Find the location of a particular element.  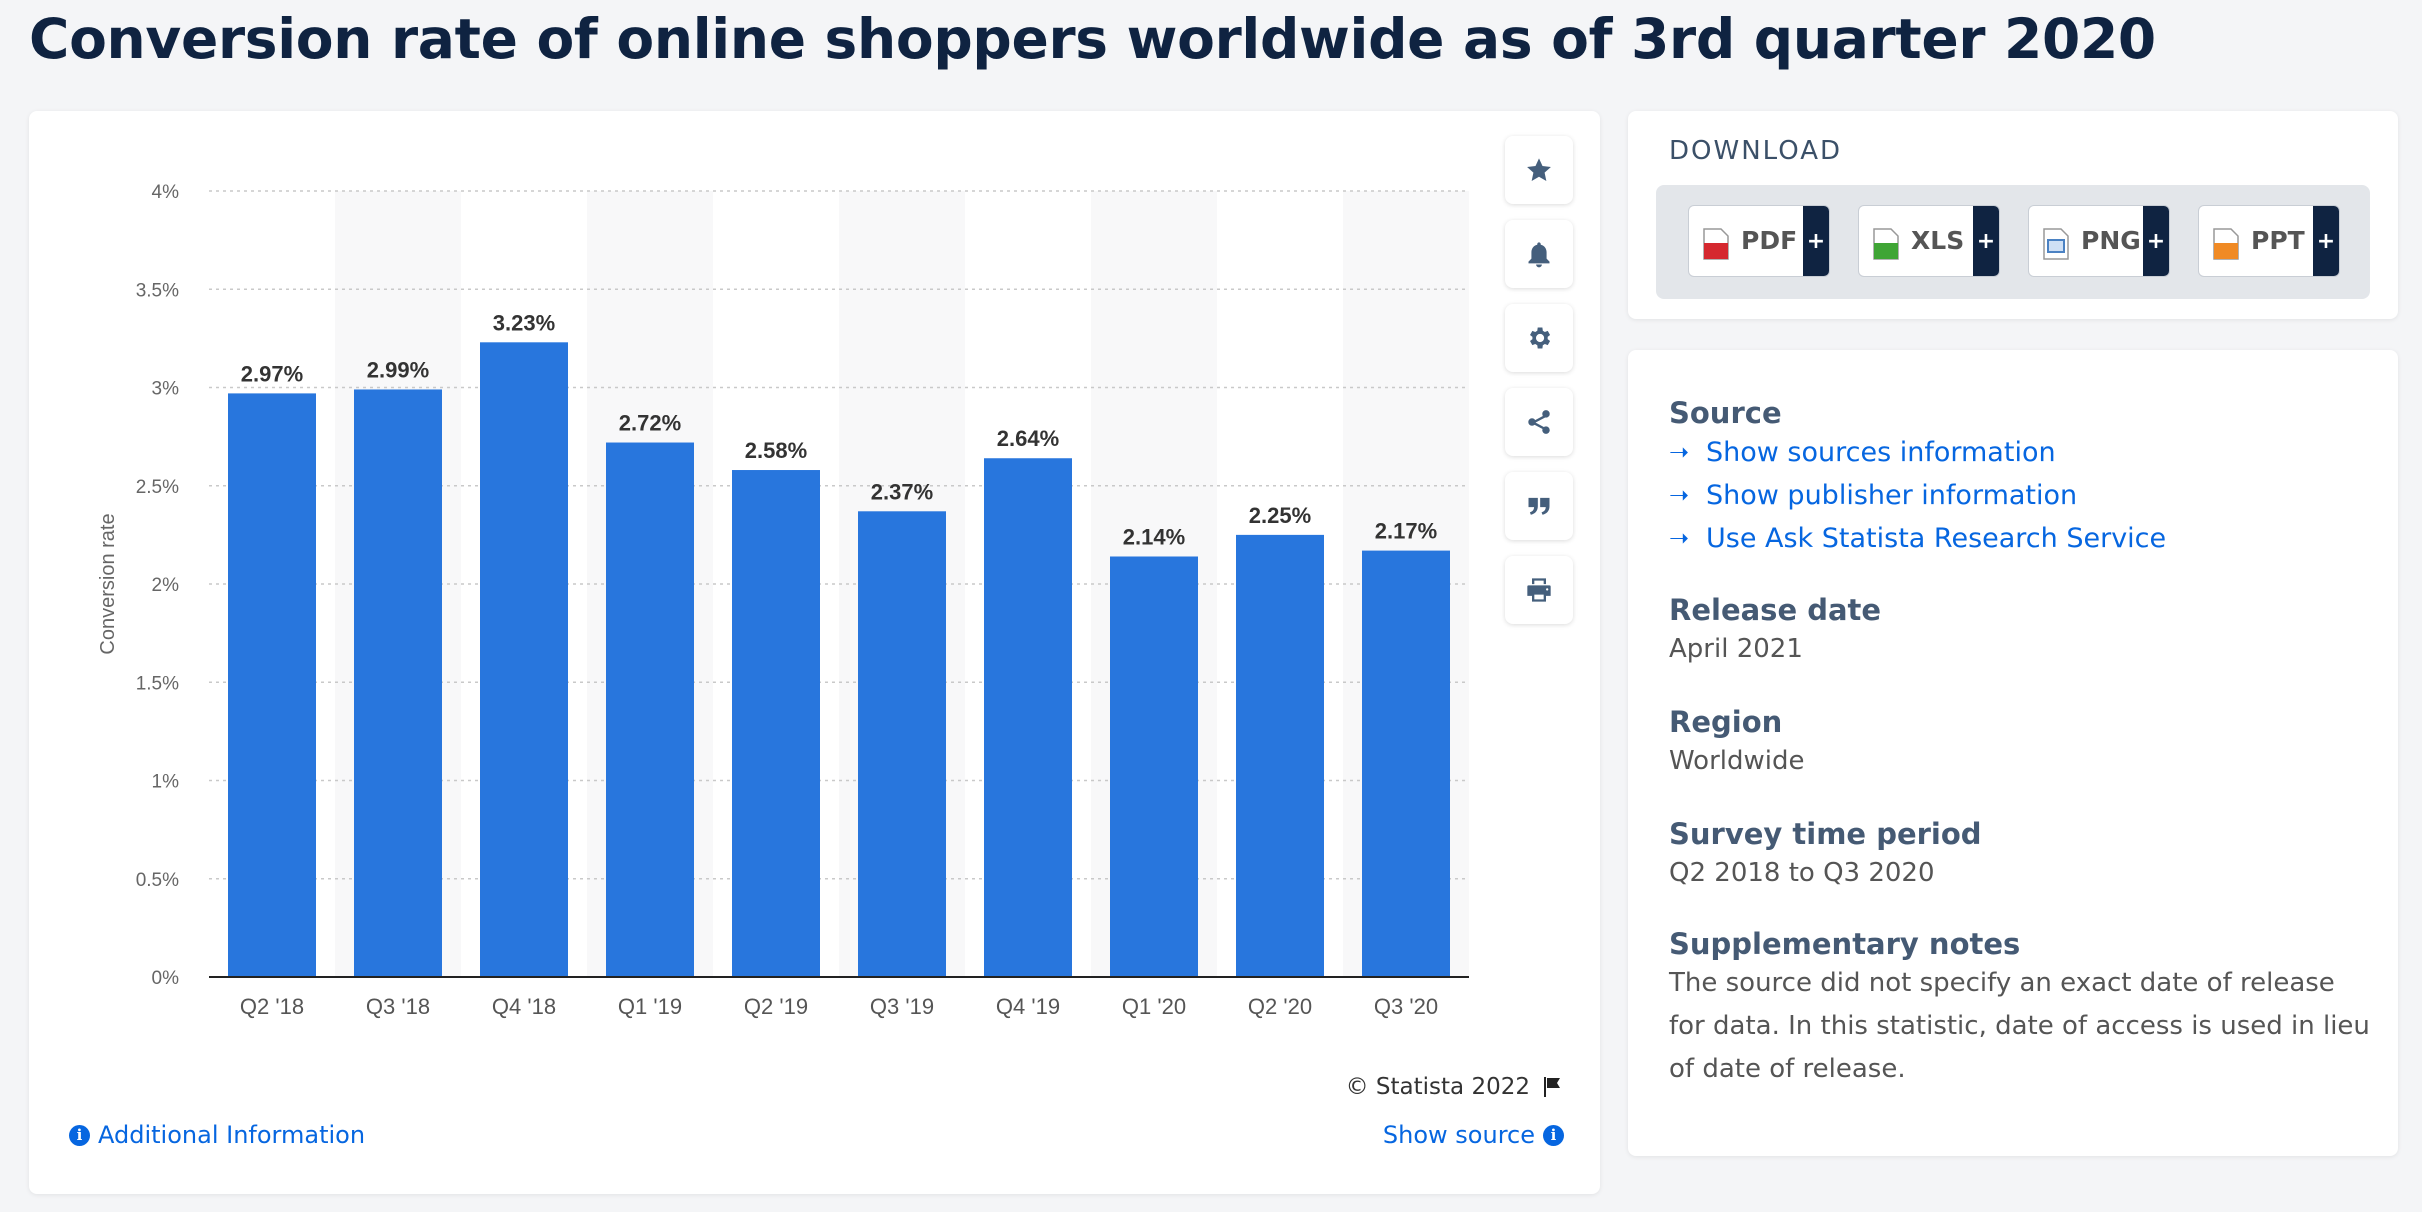

settings-button is located at coordinates (1539, 338).